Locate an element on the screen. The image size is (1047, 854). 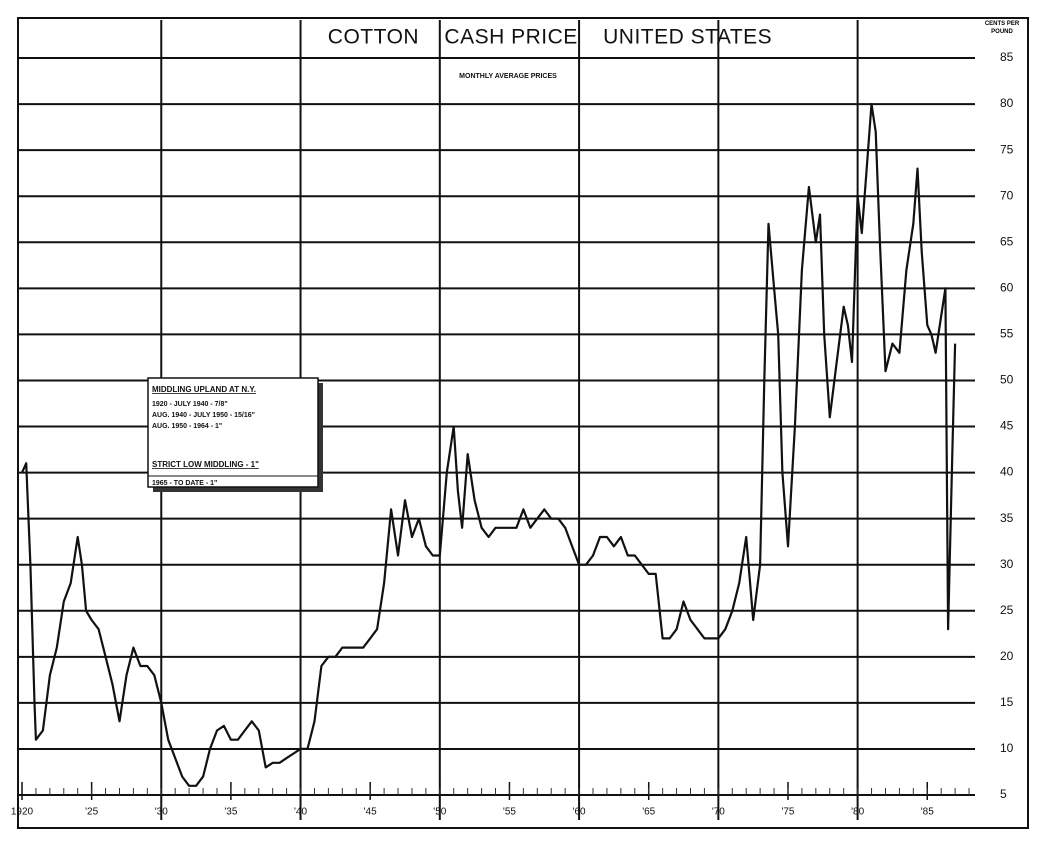
y-label-box: CENTS PER POUND is located at coordinates (1002, 28).